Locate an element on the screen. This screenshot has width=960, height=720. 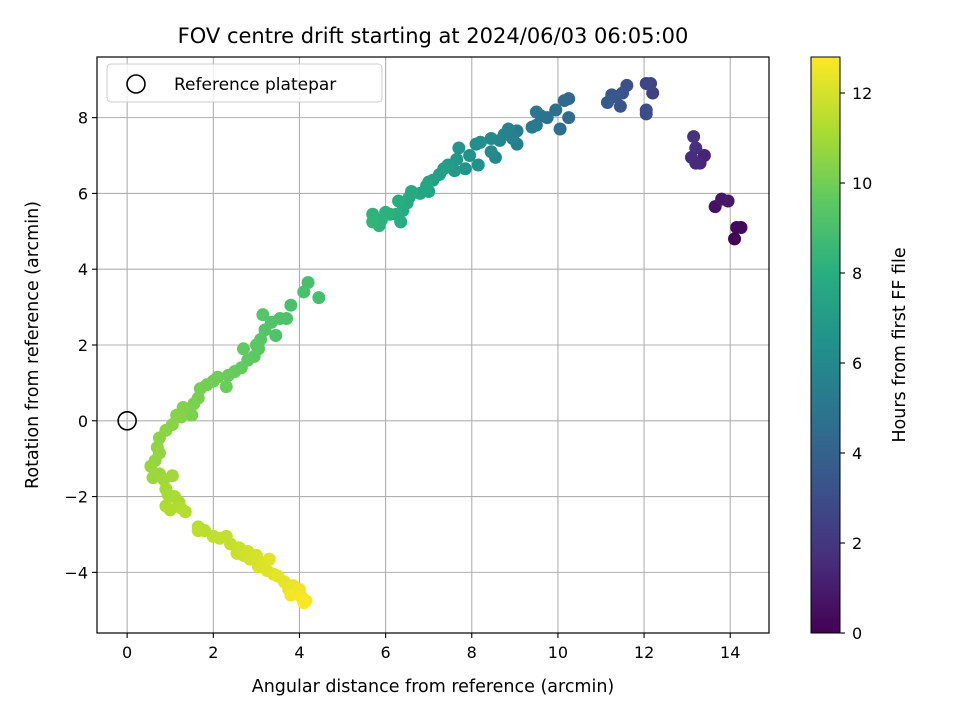
y-tick-label: 2 is located at coordinates (83, 345).